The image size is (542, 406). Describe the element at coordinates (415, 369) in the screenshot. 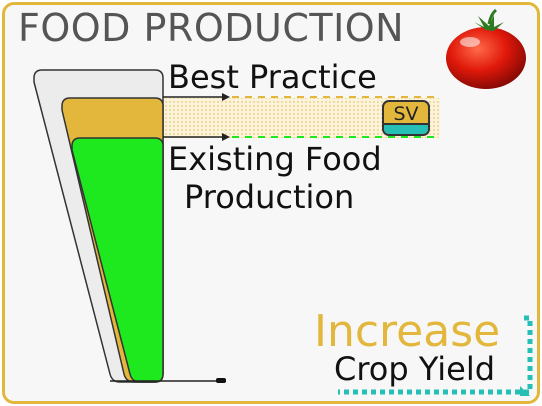

I see `crop-yield-label: Crop Yield` at that location.